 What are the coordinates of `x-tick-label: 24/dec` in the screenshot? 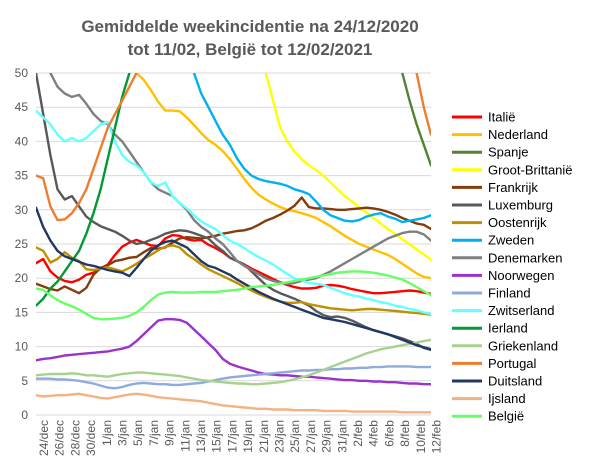 It's located at (44, 438).